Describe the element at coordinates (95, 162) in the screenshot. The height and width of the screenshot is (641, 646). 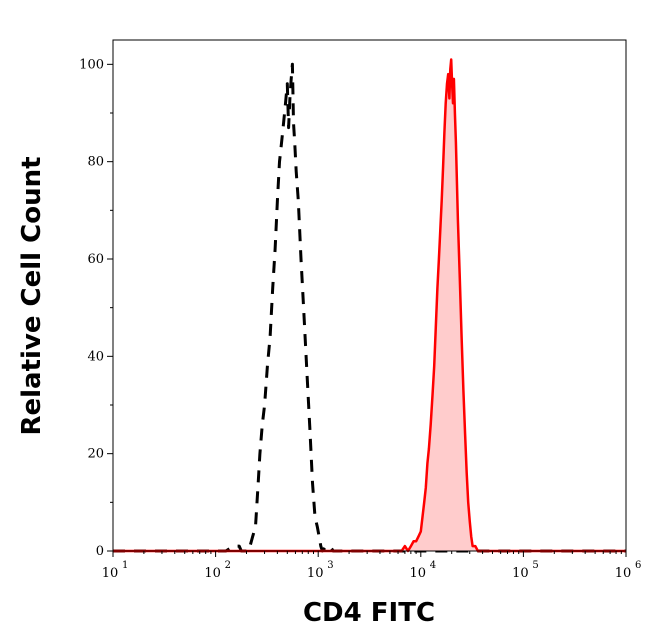
I see `y-tick-label-80: 80` at that location.